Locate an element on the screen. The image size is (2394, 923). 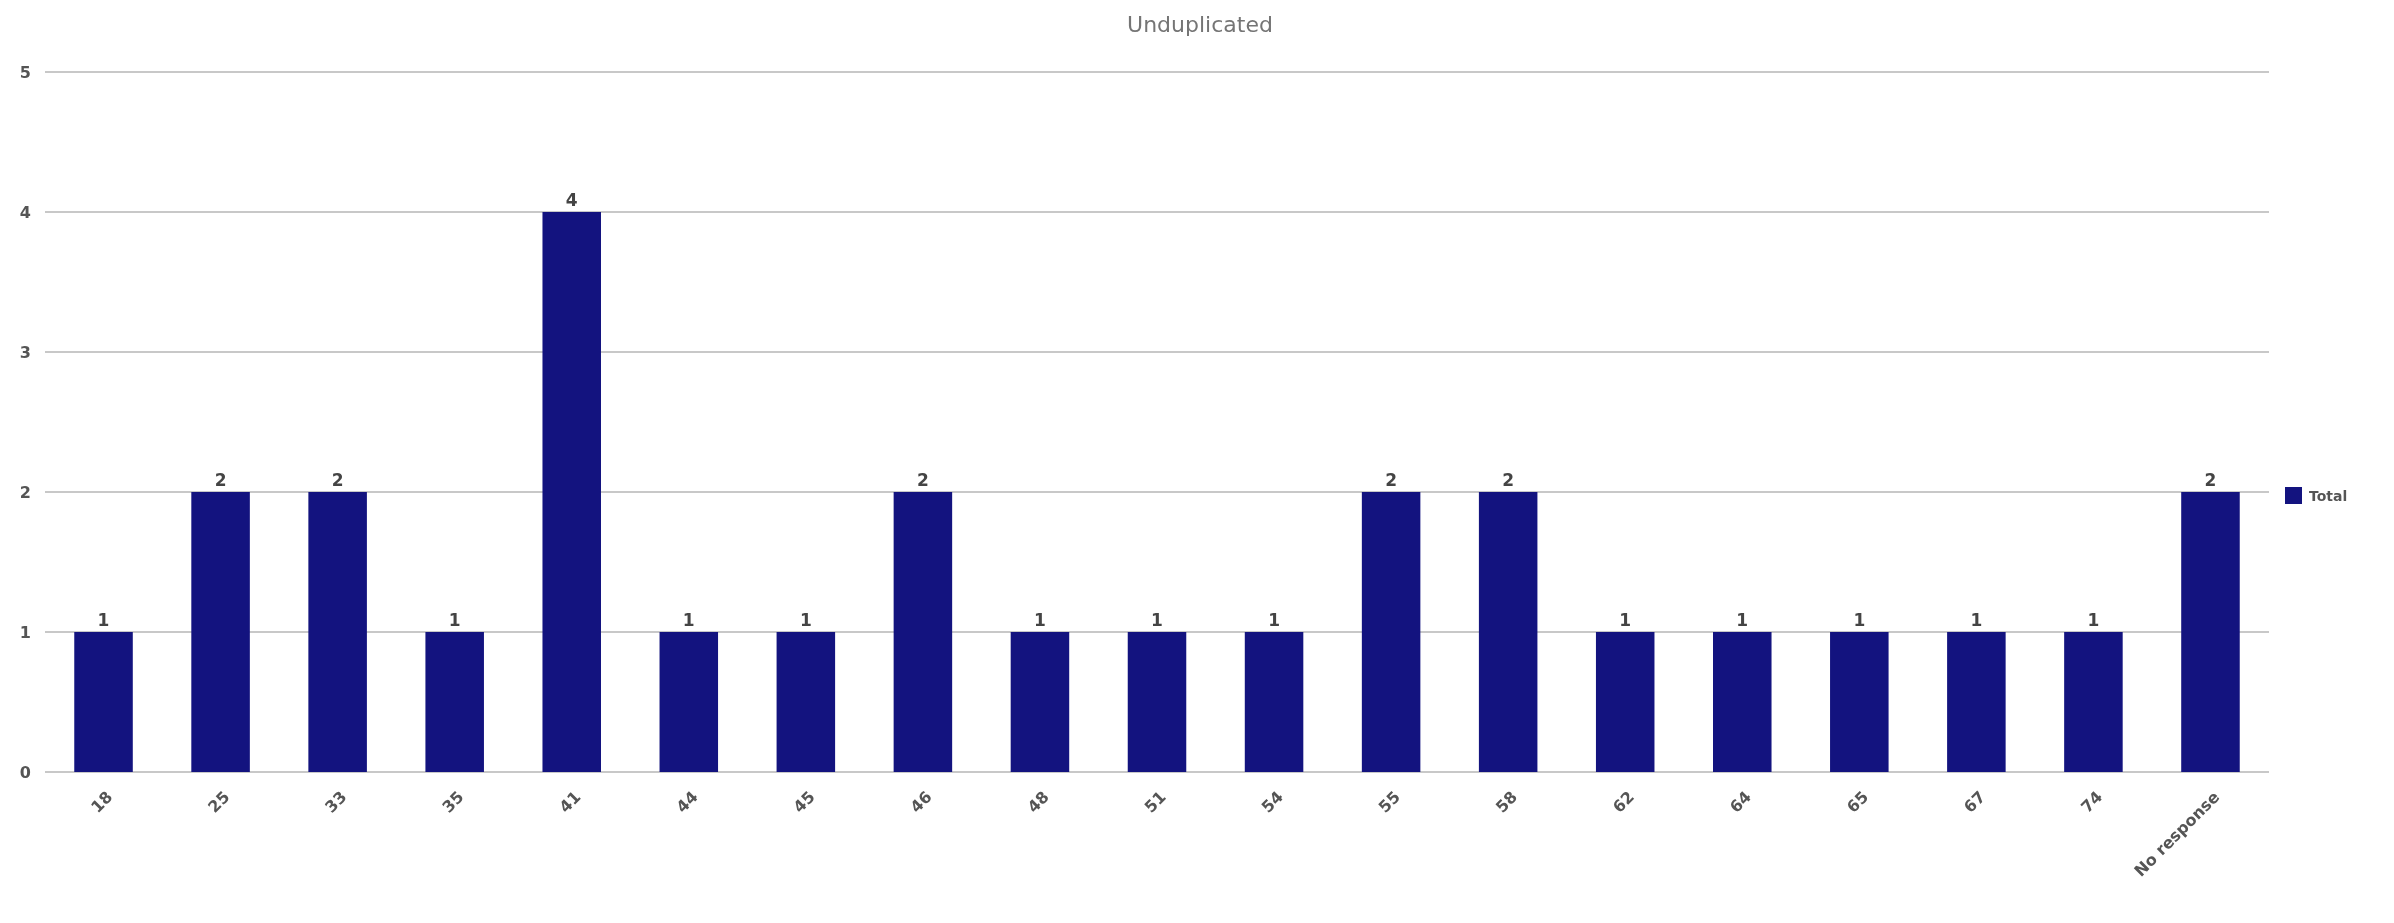
y-tick-label: 2 is located at coordinates (25, 492).